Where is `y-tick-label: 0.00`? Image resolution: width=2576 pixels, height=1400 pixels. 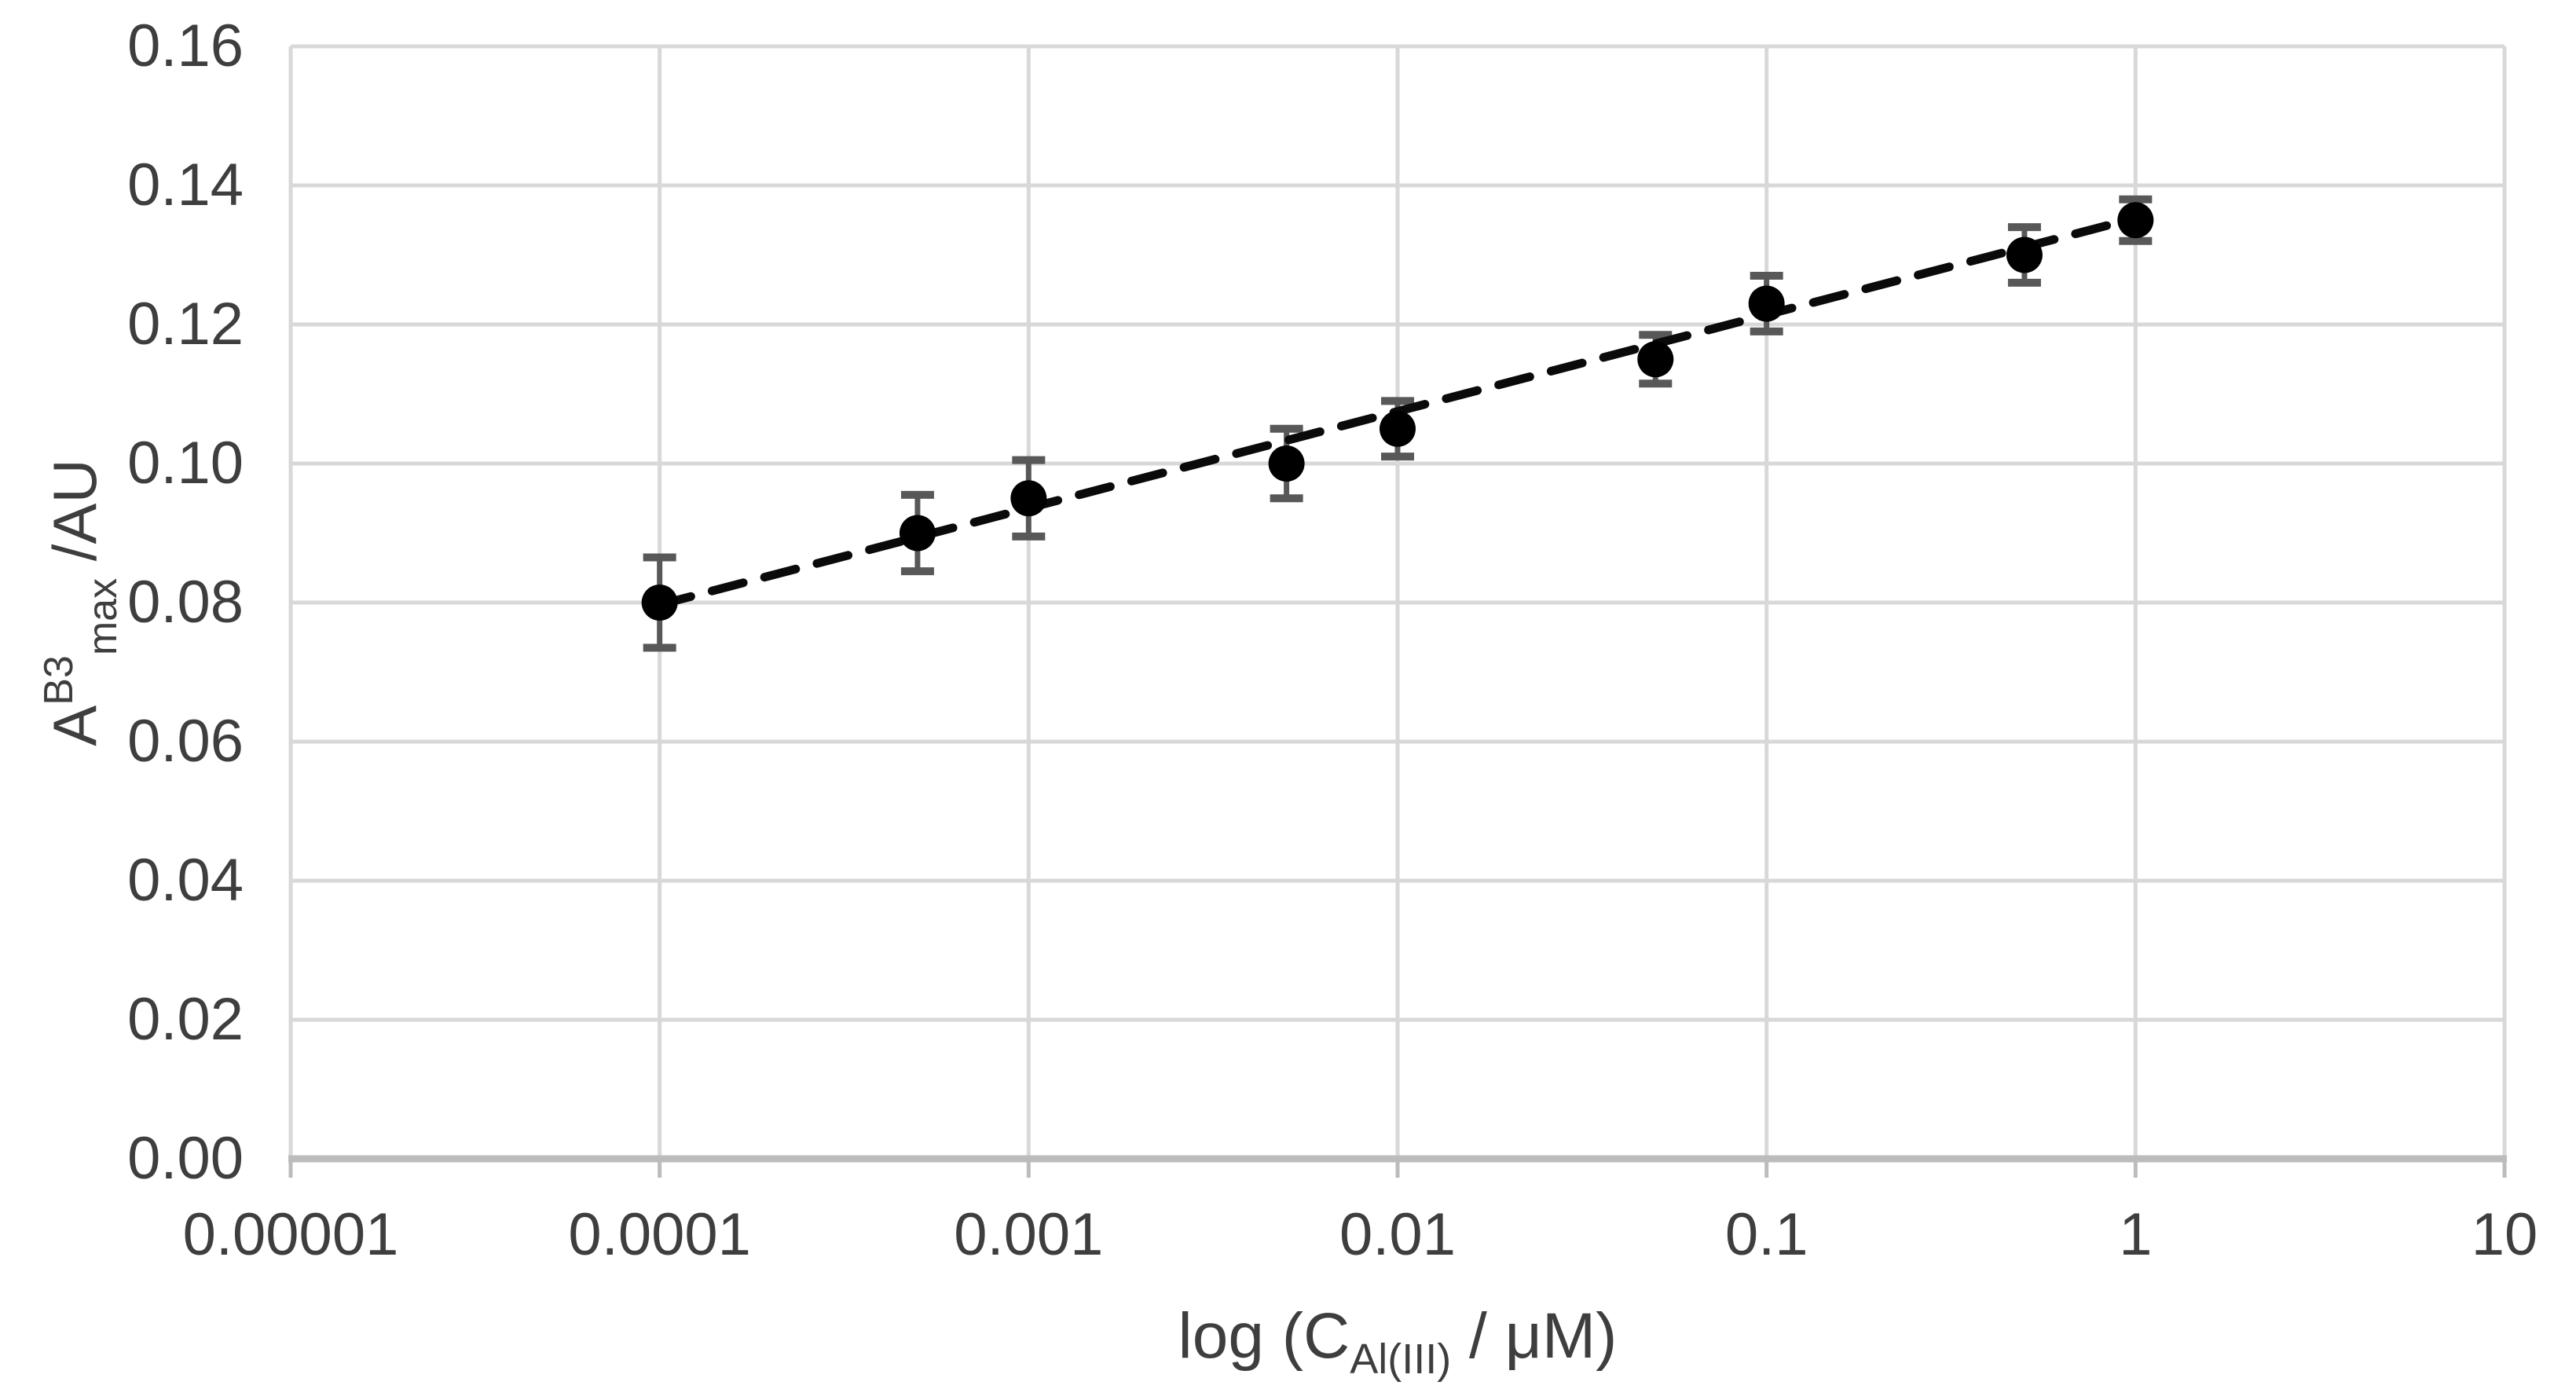
y-tick-label: 0.00 is located at coordinates (185, 1158).